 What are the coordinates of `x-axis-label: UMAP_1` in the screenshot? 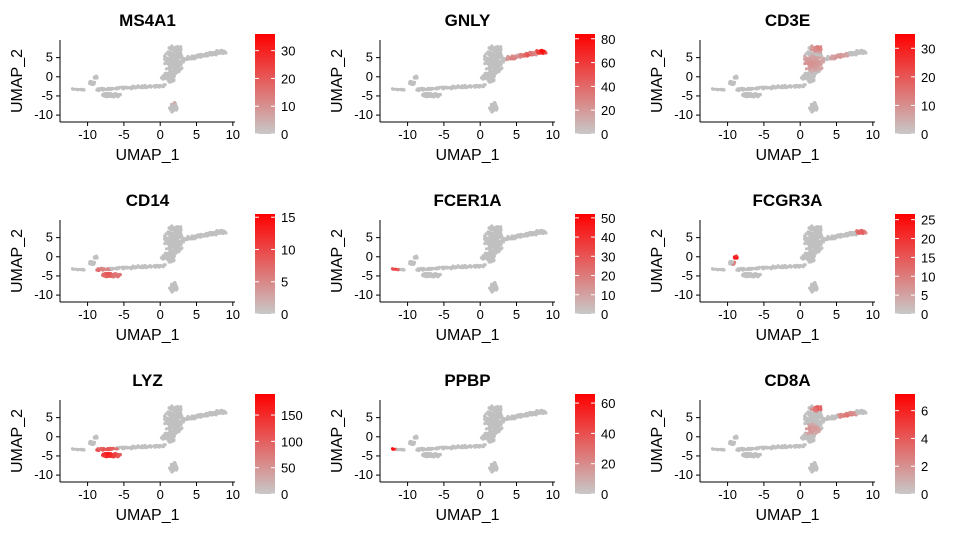 It's located at (467, 335).